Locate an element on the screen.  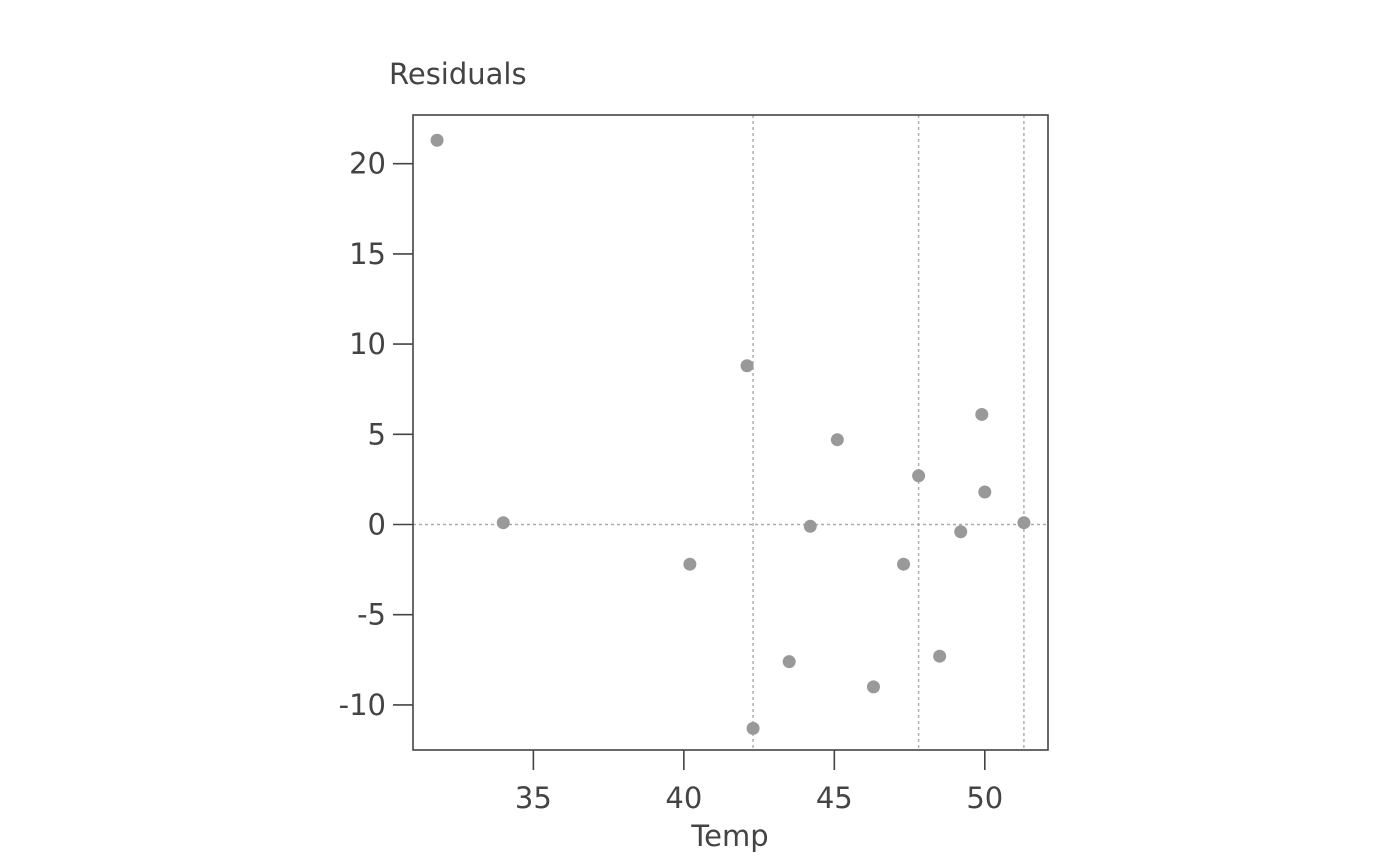
x-axis: 35 40 45 50 is located at coordinates (759, 782).